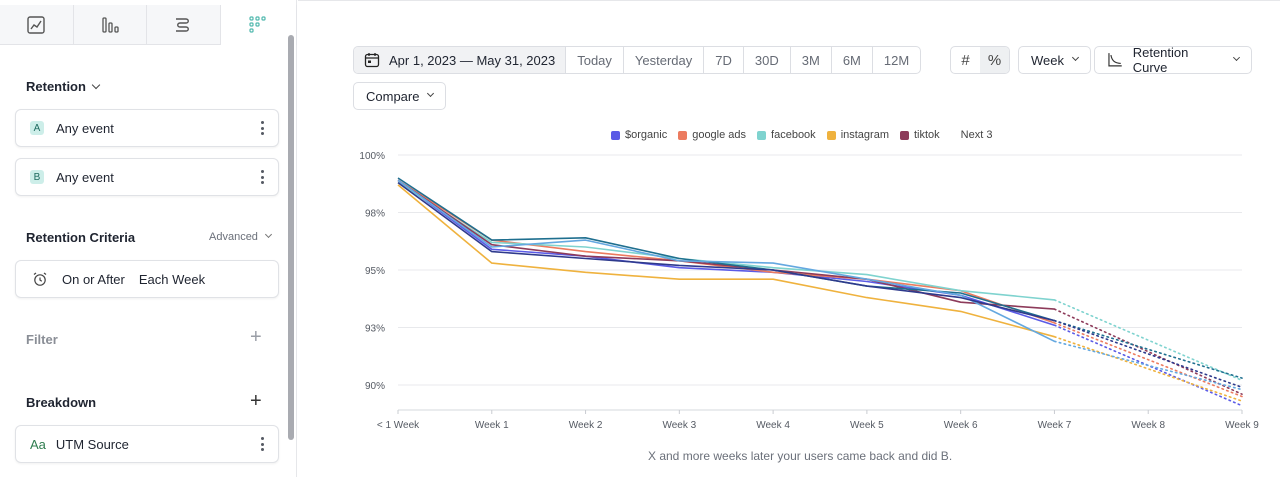 This screenshot has height=477, width=1280. What do you see at coordinates (896, 60) in the screenshot?
I see `range-12m-button: 12M` at bounding box center [896, 60].